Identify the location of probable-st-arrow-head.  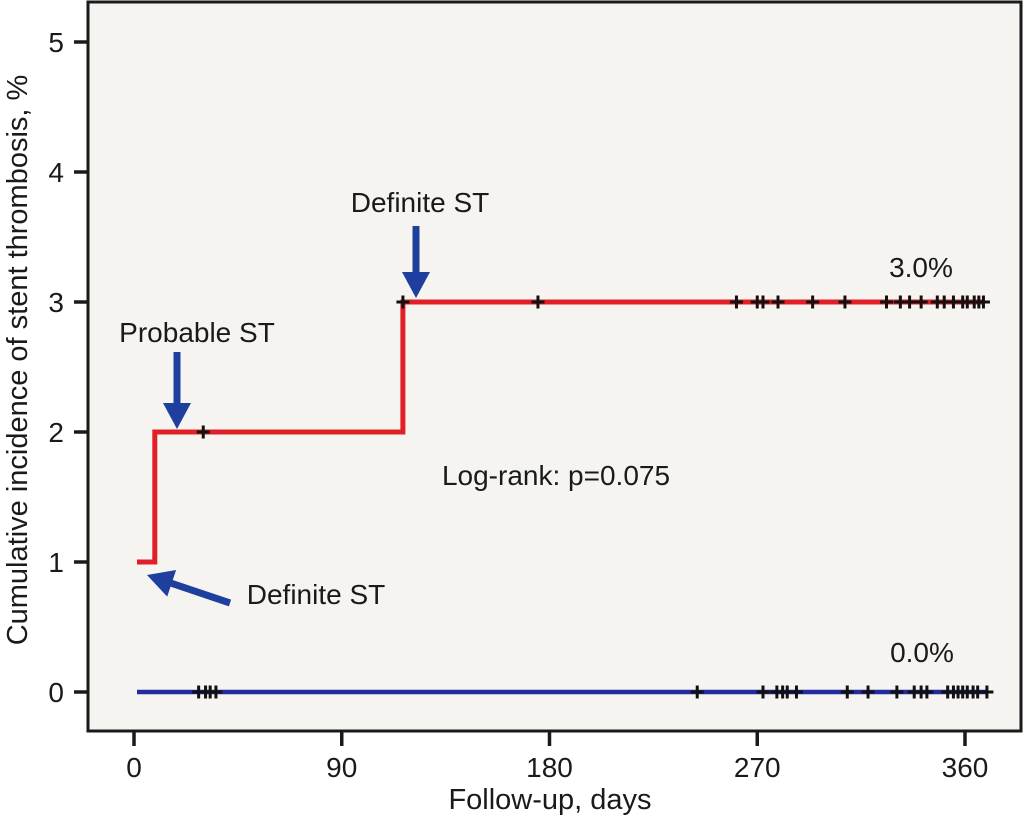
(177, 416).